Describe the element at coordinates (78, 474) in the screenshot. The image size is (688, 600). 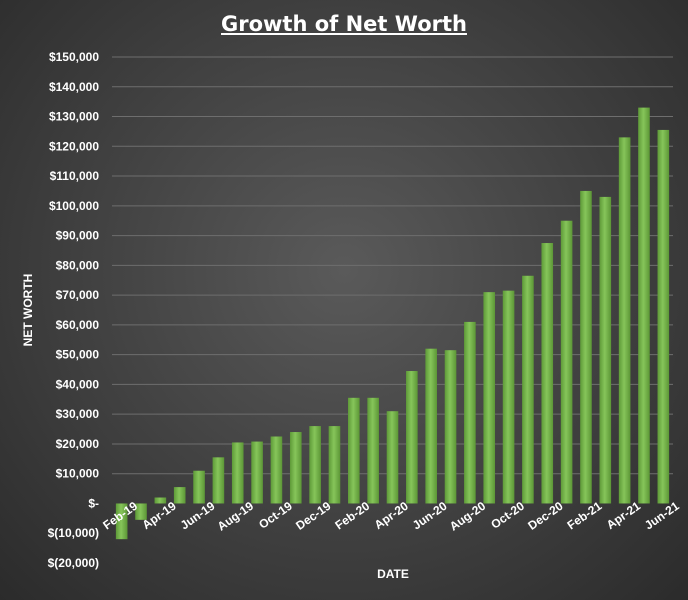
I see `y-tick-label: $10,000` at that location.